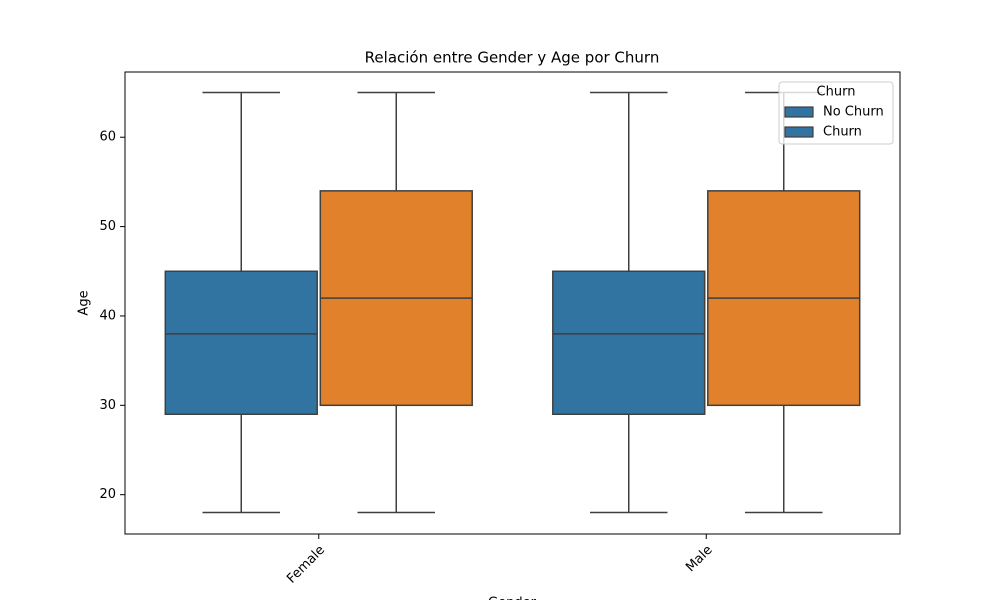  I want to click on y-tick-label: 40, so click(107, 315).